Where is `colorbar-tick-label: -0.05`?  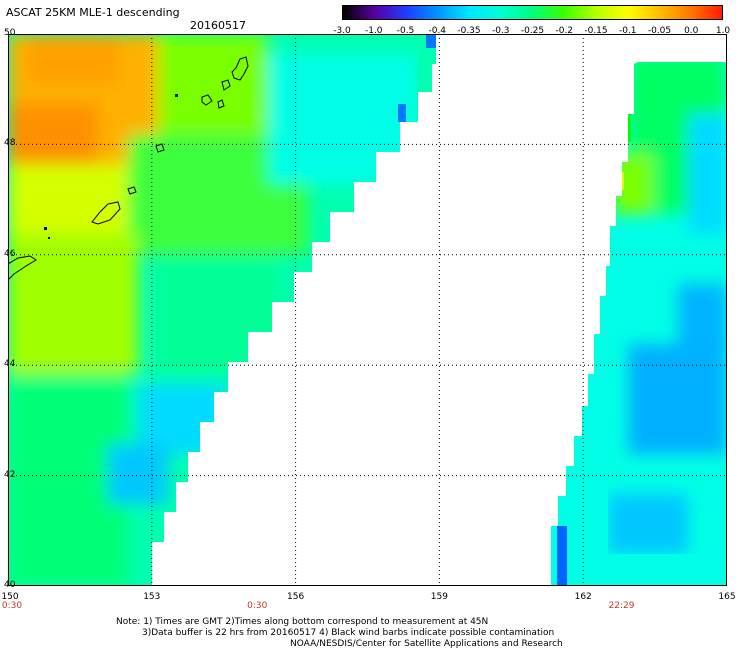
colorbar-tick-label: -0.05 is located at coordinates (659, 31).